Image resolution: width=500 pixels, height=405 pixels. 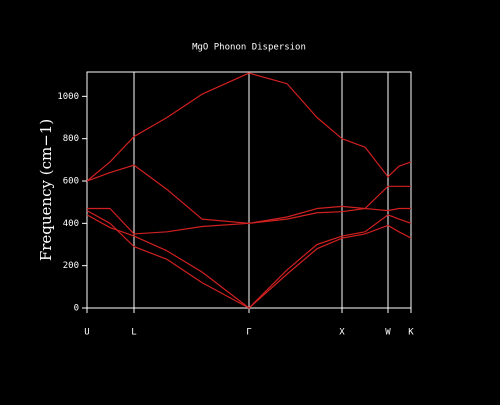 I want to click on y-tick-label: 1000, so click(x=68, y=97).